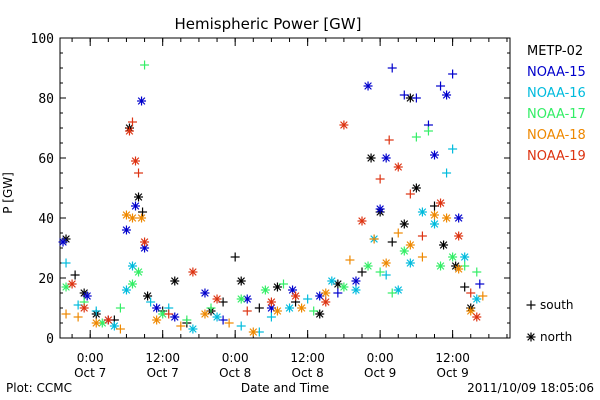 The width and height of the screenshot is (600, 400). What do you see at coordinates (42, 39) in the screenshot?
I see `y-tick-label: 100` at bounding box center [42, 39].